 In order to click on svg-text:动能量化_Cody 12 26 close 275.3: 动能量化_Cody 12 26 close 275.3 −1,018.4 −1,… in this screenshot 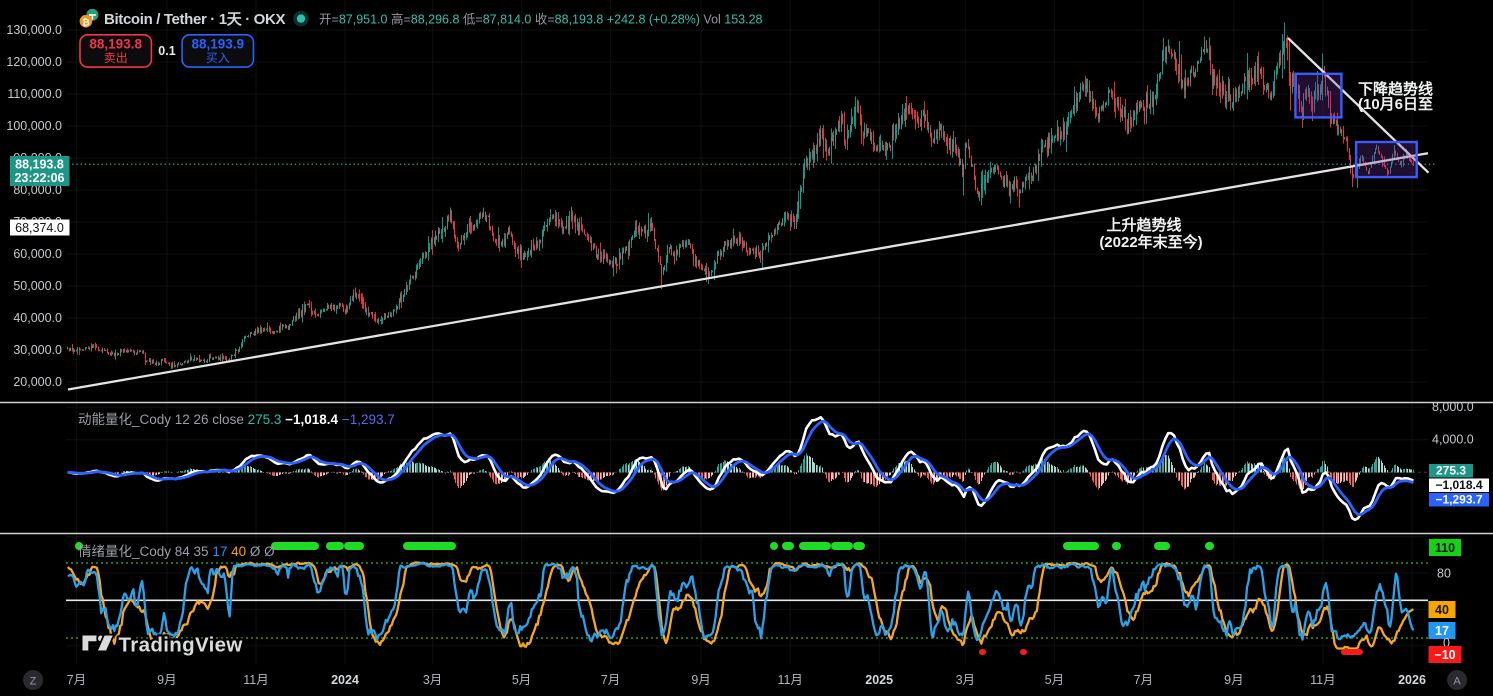, I will do `click(236, 419)`.